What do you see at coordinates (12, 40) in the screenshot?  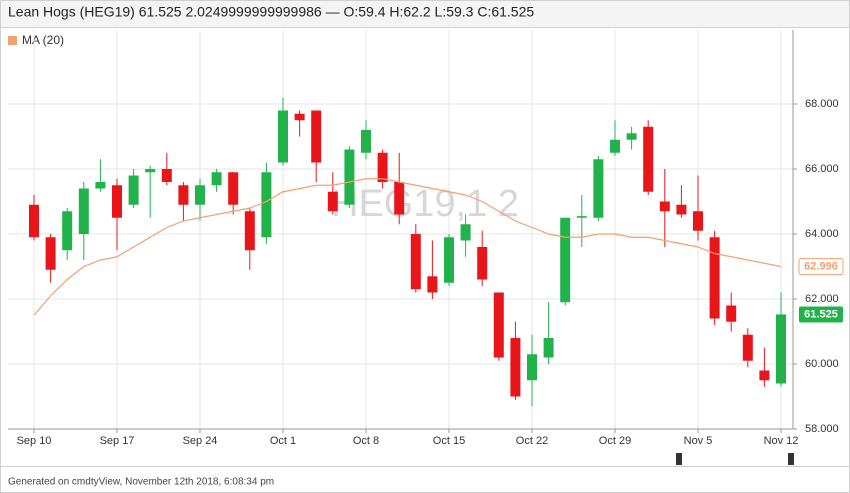 I see `legend-swatch` at bounding box center [12, 40].